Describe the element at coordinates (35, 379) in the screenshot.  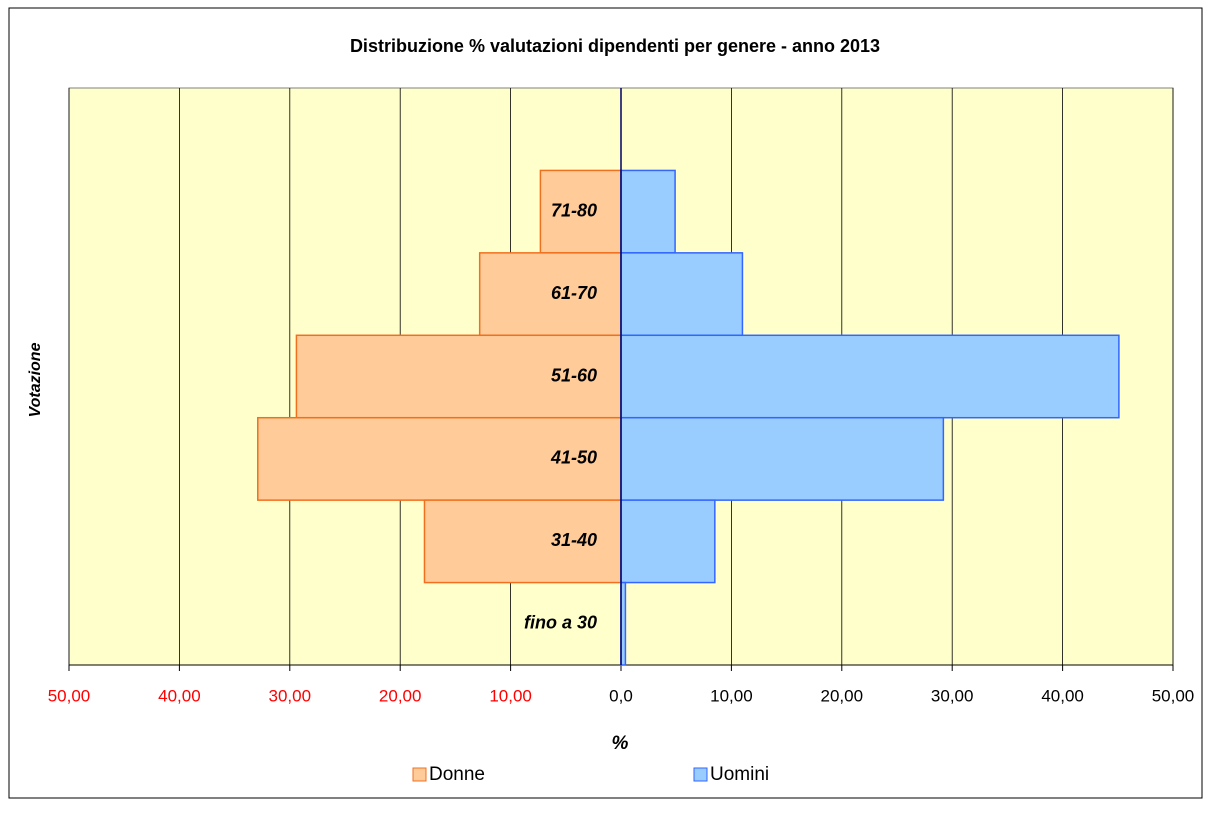
I see `y-axis-title: Votazione` at that location.